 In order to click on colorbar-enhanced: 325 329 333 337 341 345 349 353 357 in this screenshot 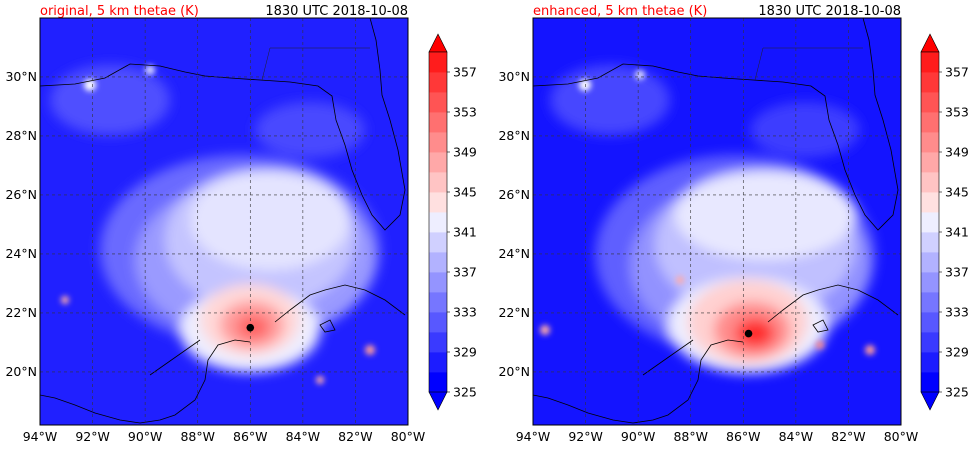, I will do `click(944, 222)`.